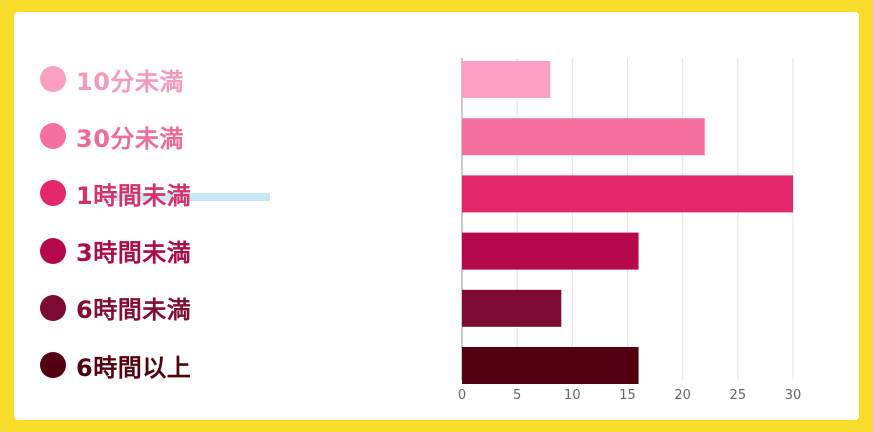  I want to click on x-tick-label: 10, so click(572, 395).